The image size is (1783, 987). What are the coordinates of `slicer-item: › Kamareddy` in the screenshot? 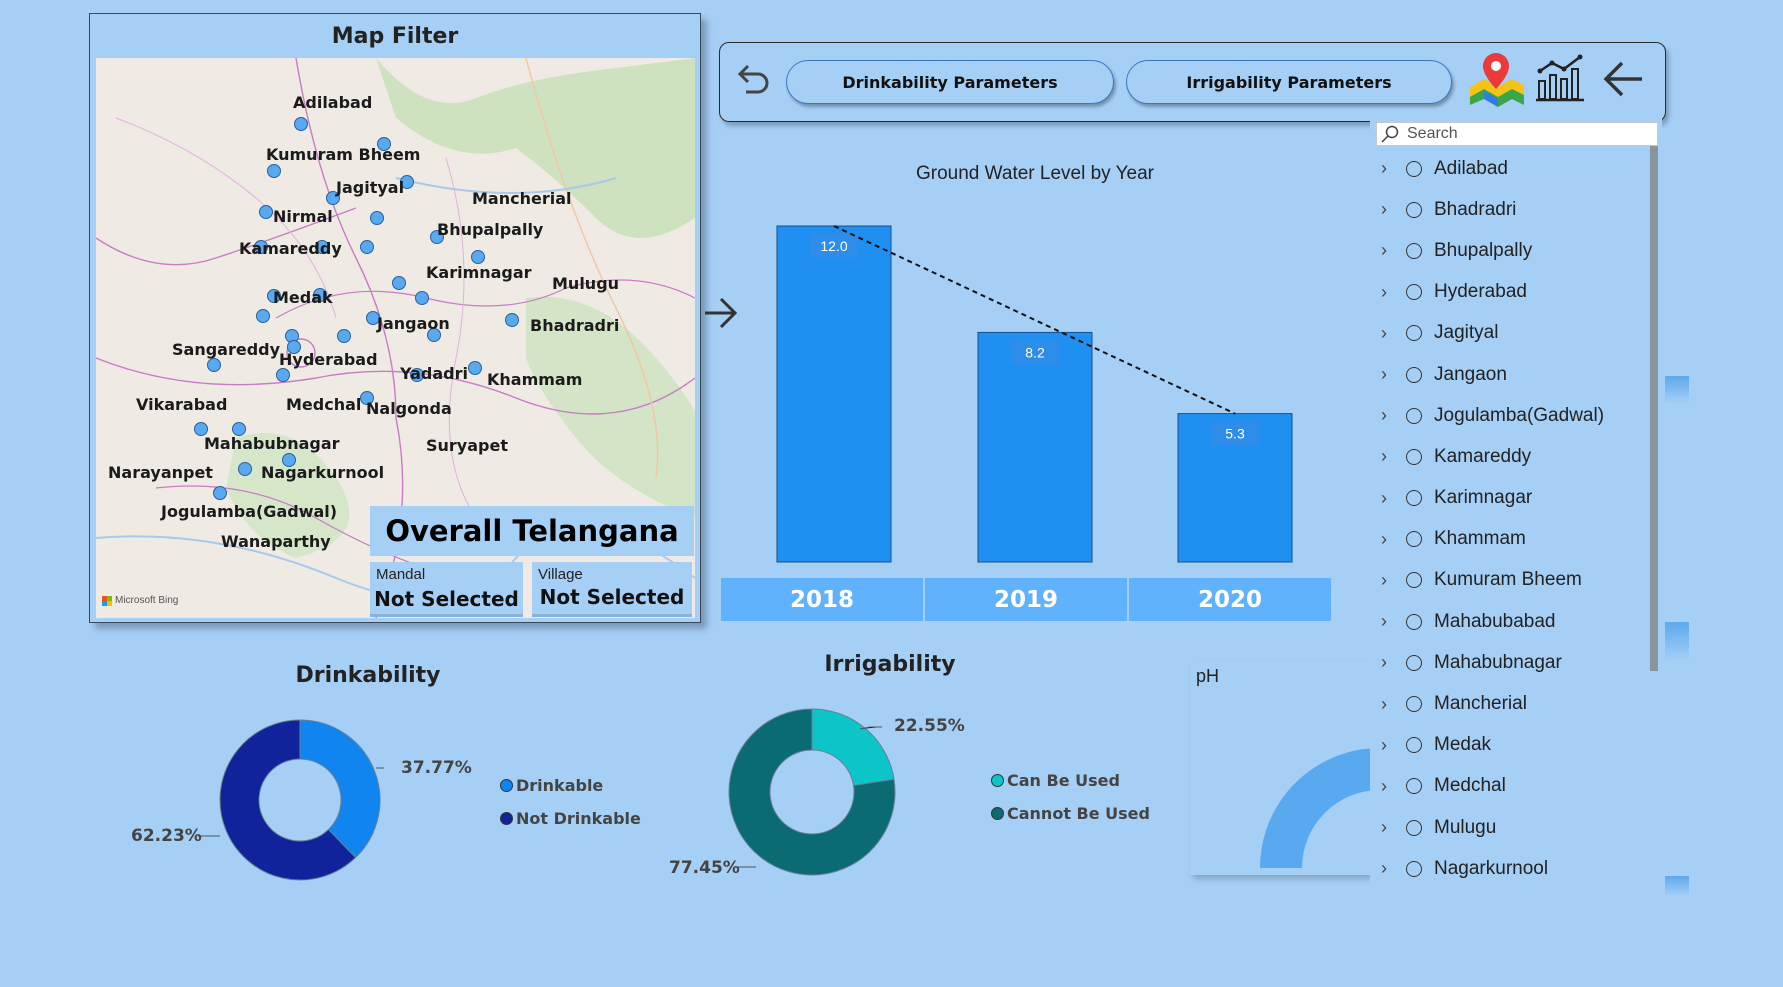 It's located at (1510, 456).